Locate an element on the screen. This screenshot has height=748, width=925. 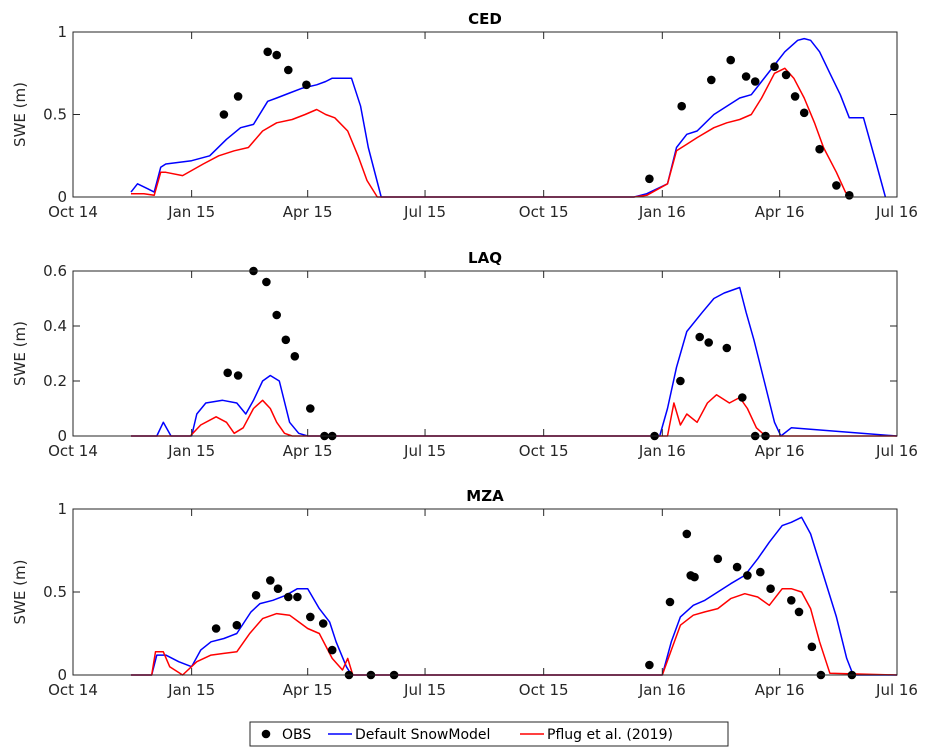
panel-title: CED is located at coordinates (485, 19).